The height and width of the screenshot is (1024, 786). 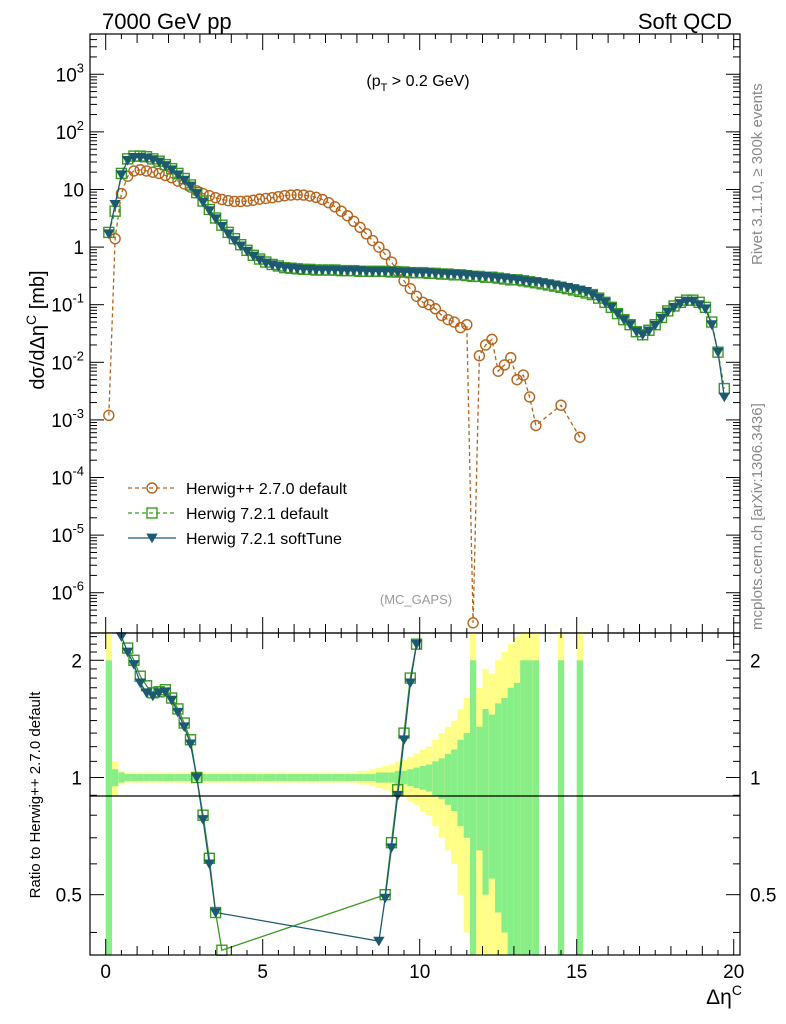 What do you see at coordinates (35, 795) in the screenshot?
I see `ratio-y-axis-label: Ratio to Herwig++ 2.7.0 default` at bounding box center [35, 795].